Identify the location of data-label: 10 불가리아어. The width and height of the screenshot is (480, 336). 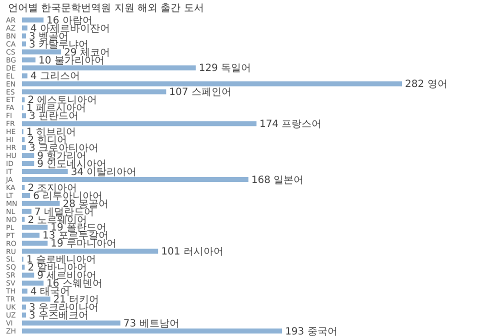
(71, 60).